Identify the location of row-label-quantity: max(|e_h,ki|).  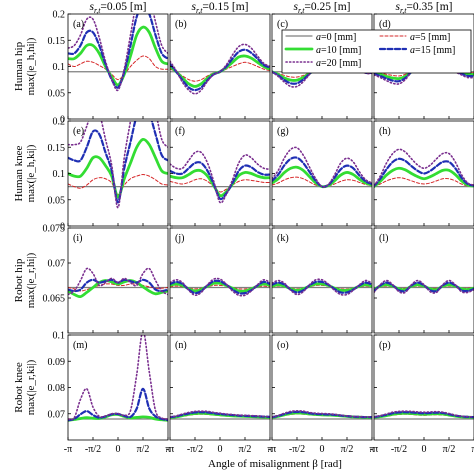
(31, 173).